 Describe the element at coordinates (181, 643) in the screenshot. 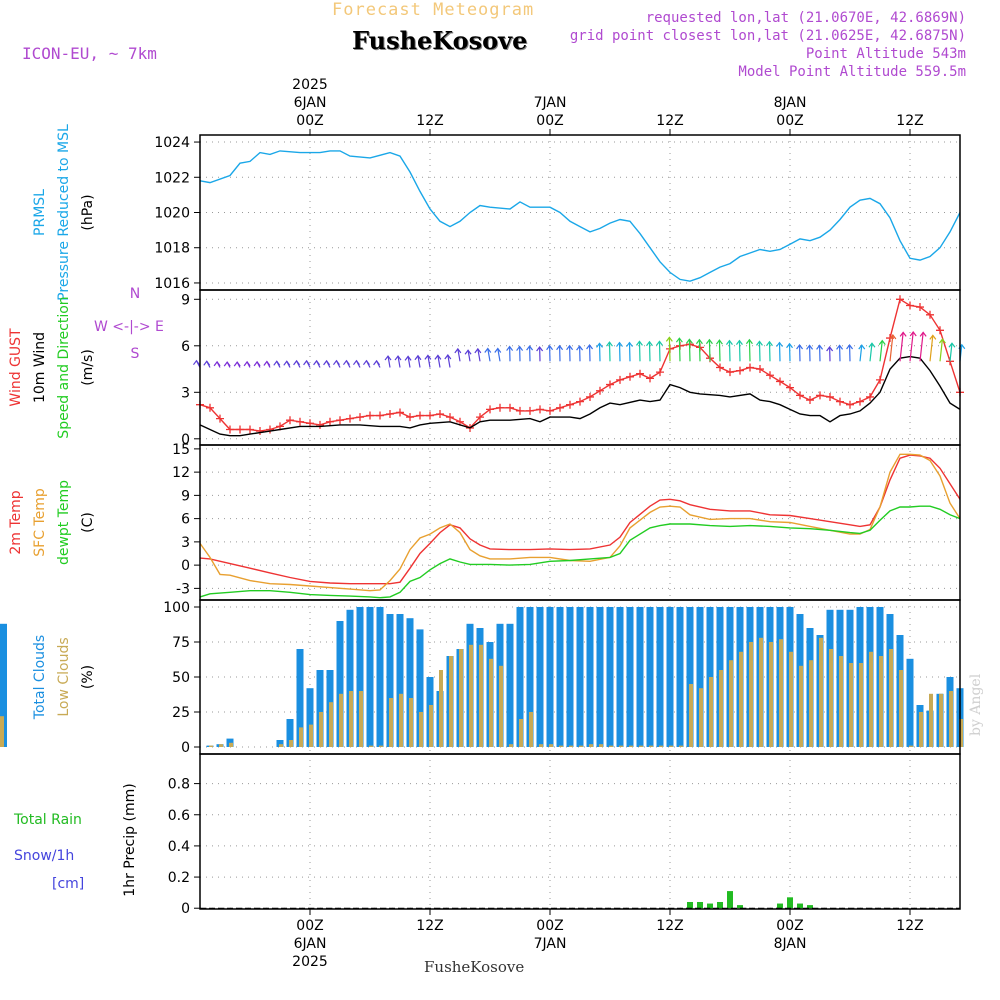

I see `y-tick-label: 75` at that location.